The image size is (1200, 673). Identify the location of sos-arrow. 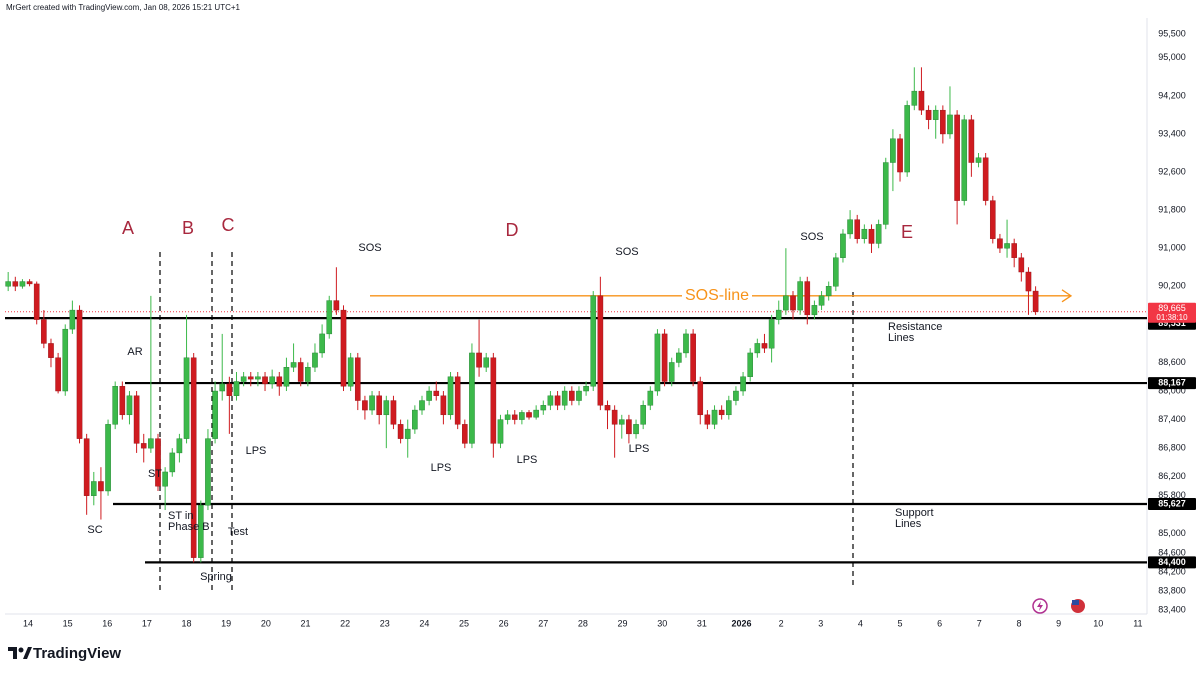
(1067, 296).